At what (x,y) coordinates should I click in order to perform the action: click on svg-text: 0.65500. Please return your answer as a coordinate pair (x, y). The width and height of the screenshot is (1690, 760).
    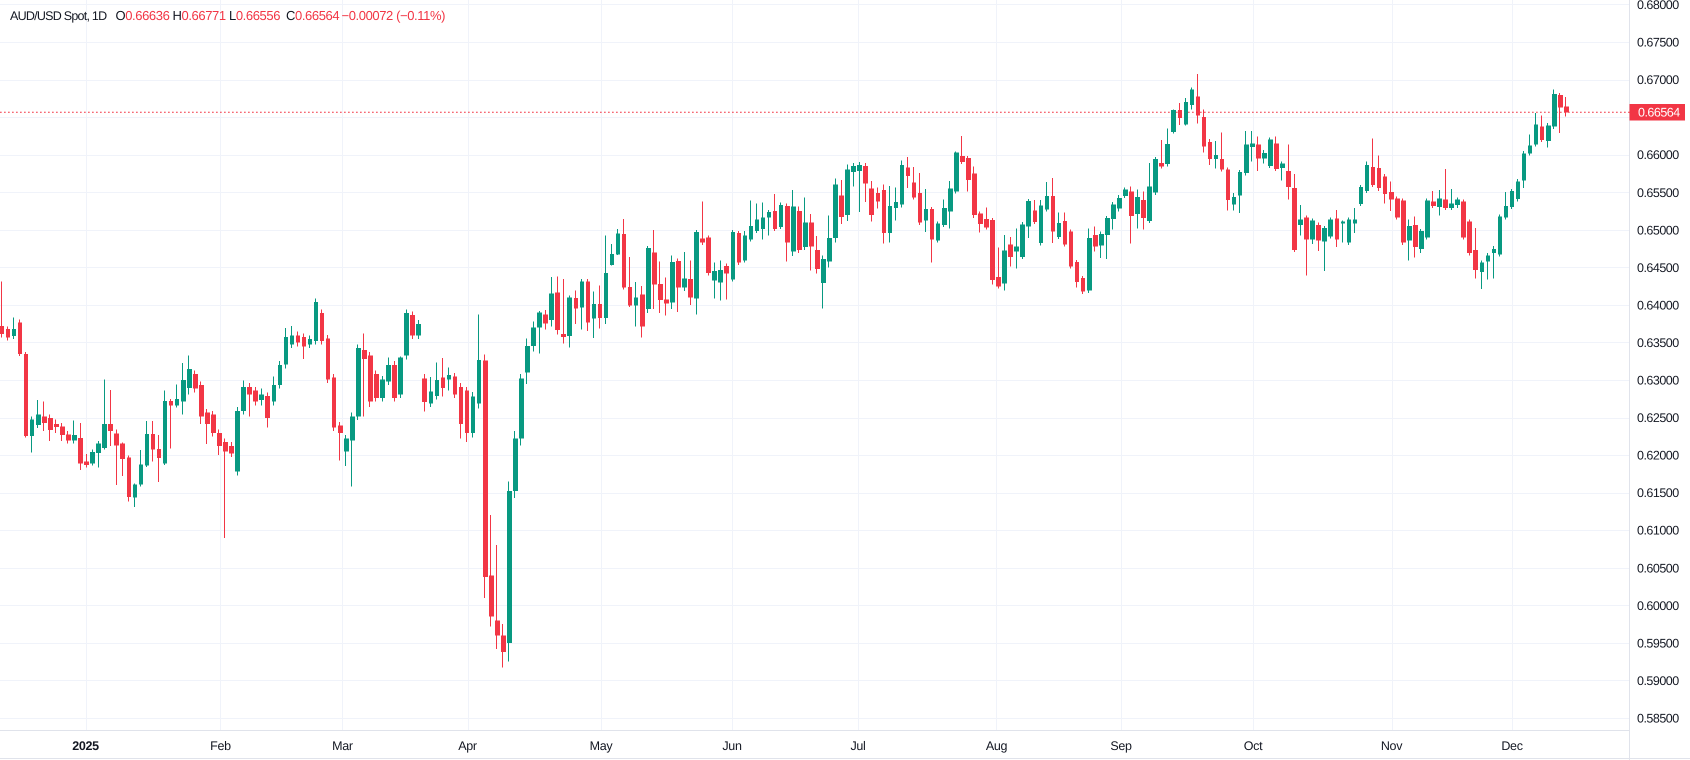
    Looking at the image, I should click on (1658, 193).